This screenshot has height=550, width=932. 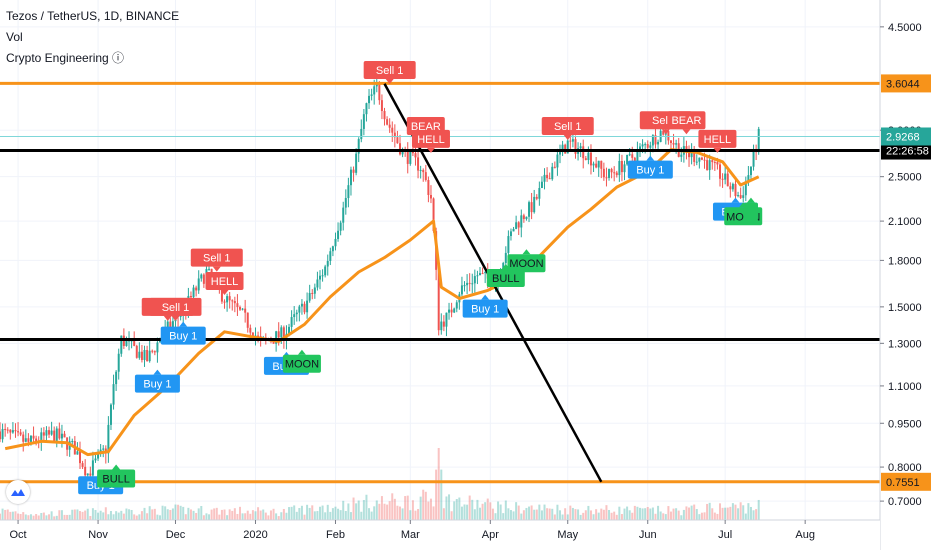 What do you see at coordinates (903, 137) in the screenshot?
I see `axis-last-price-text: 2.9268` at bounding box center [903, 137].